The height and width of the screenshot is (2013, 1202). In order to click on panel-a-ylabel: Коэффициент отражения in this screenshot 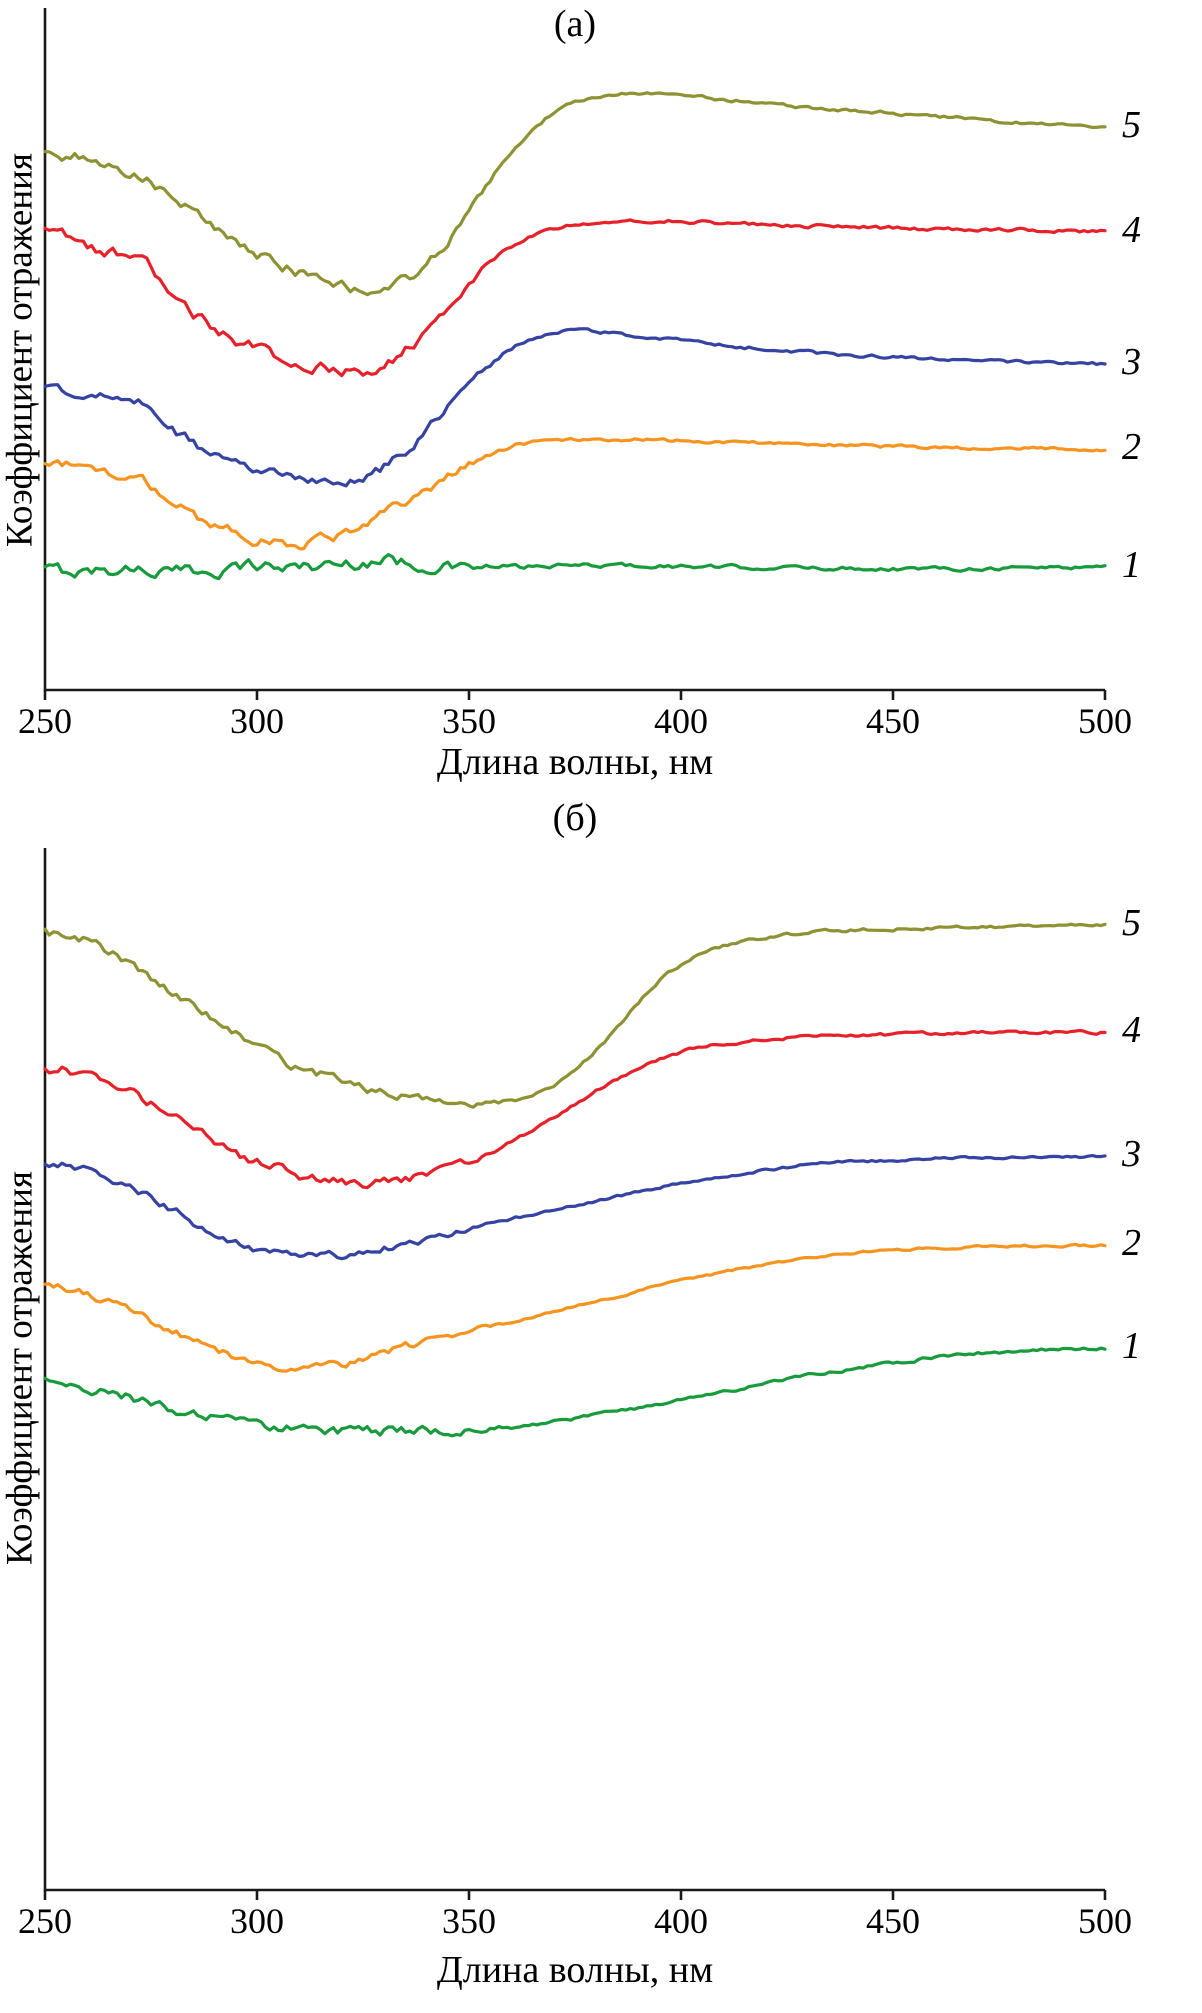, I will do `click(20, 350)`.